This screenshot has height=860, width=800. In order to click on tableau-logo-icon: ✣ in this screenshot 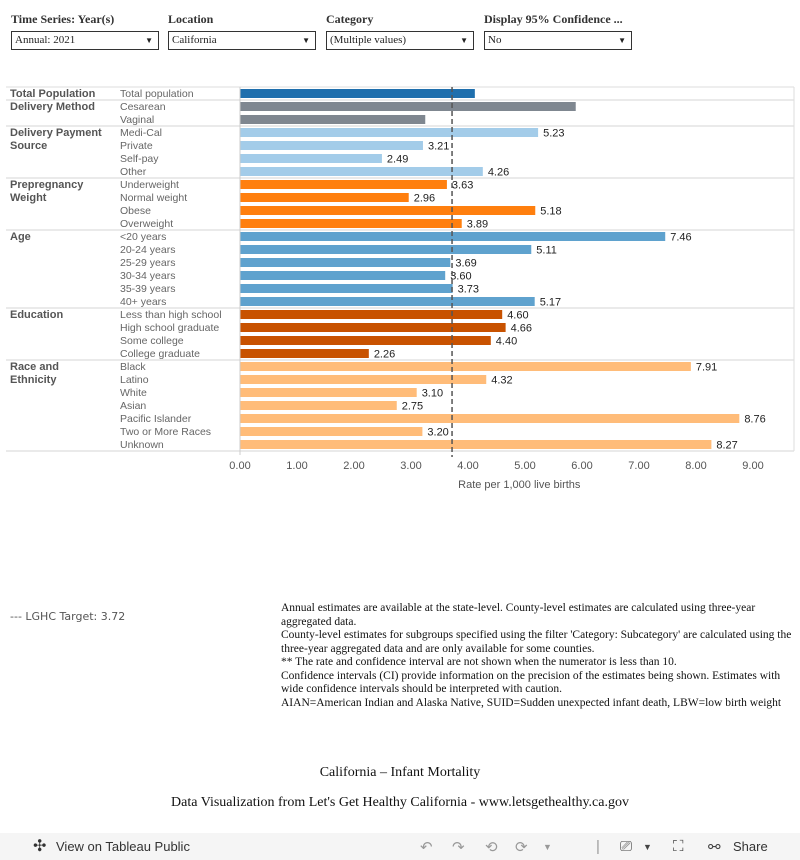, I will do `click(40, 846)`.